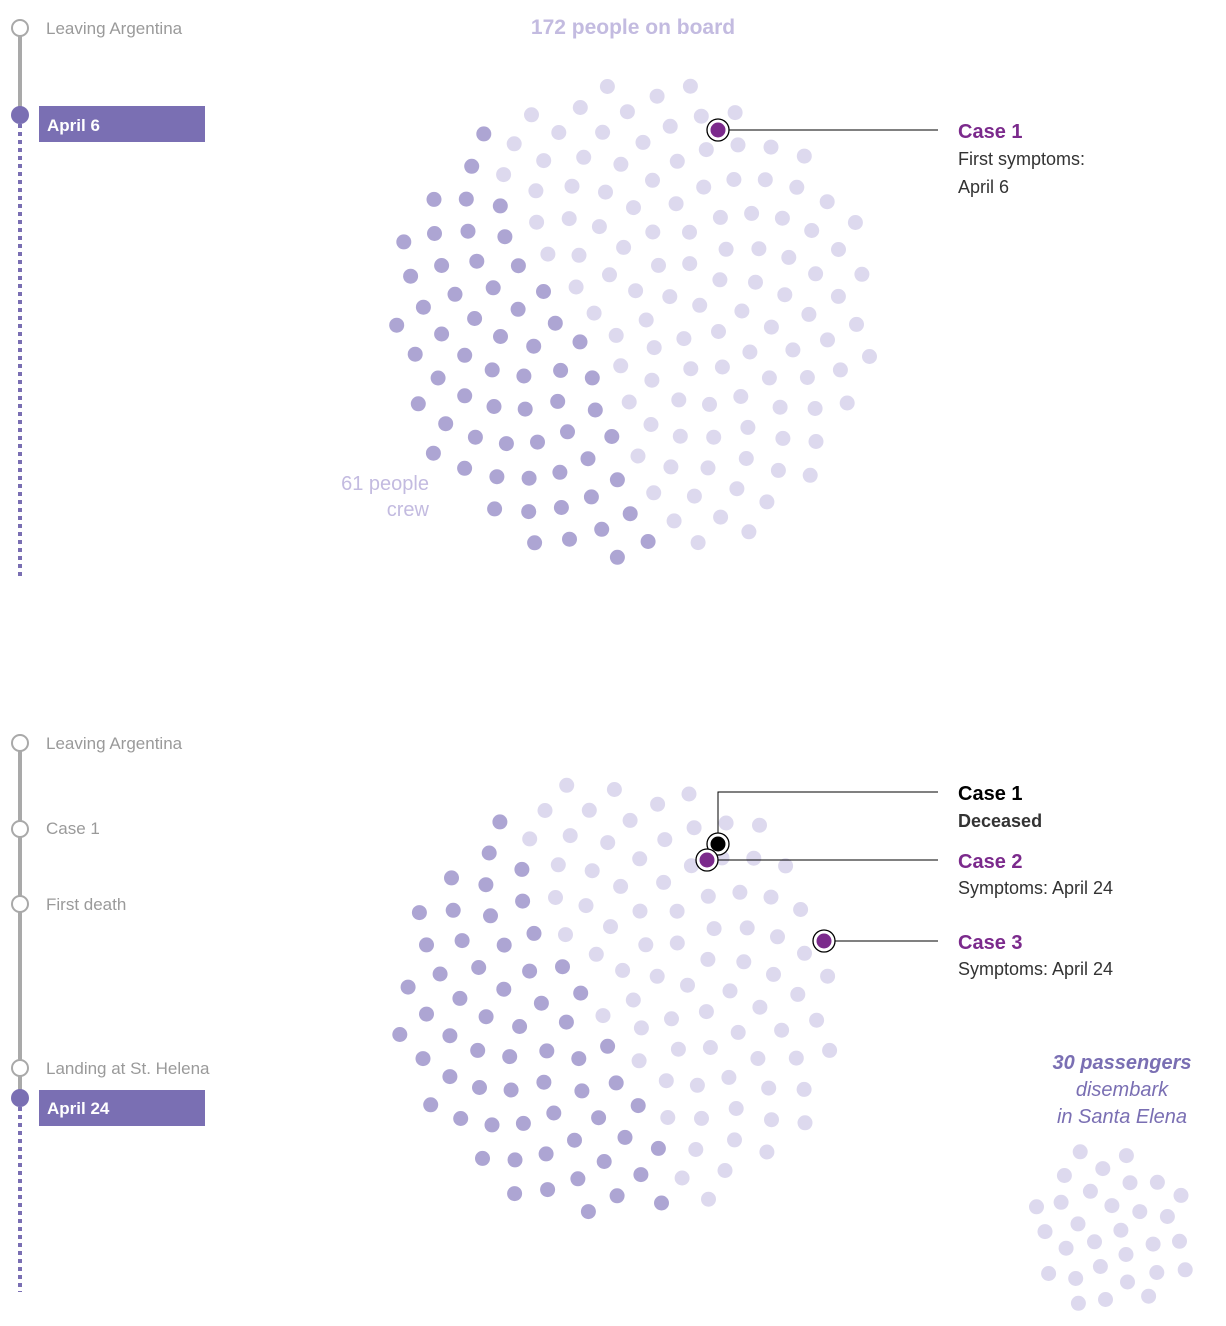  I want to click on disembark-label-line3: in Santa Elena, so click(1122, 1117).